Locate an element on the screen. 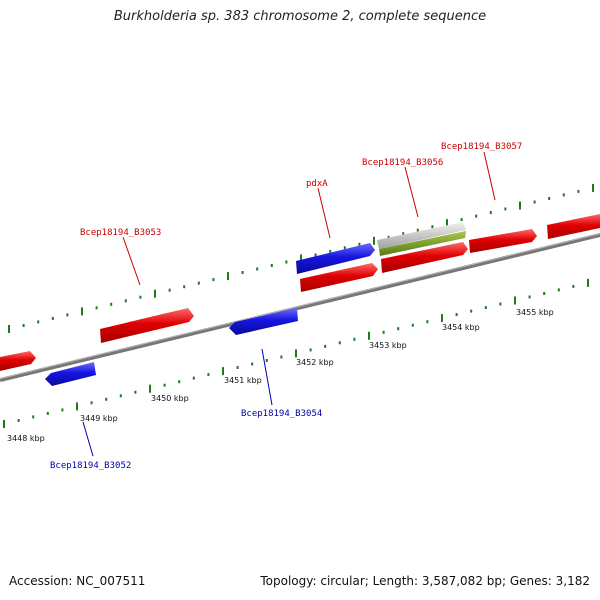  leader-b3052 is located at coordinates (88, 439).